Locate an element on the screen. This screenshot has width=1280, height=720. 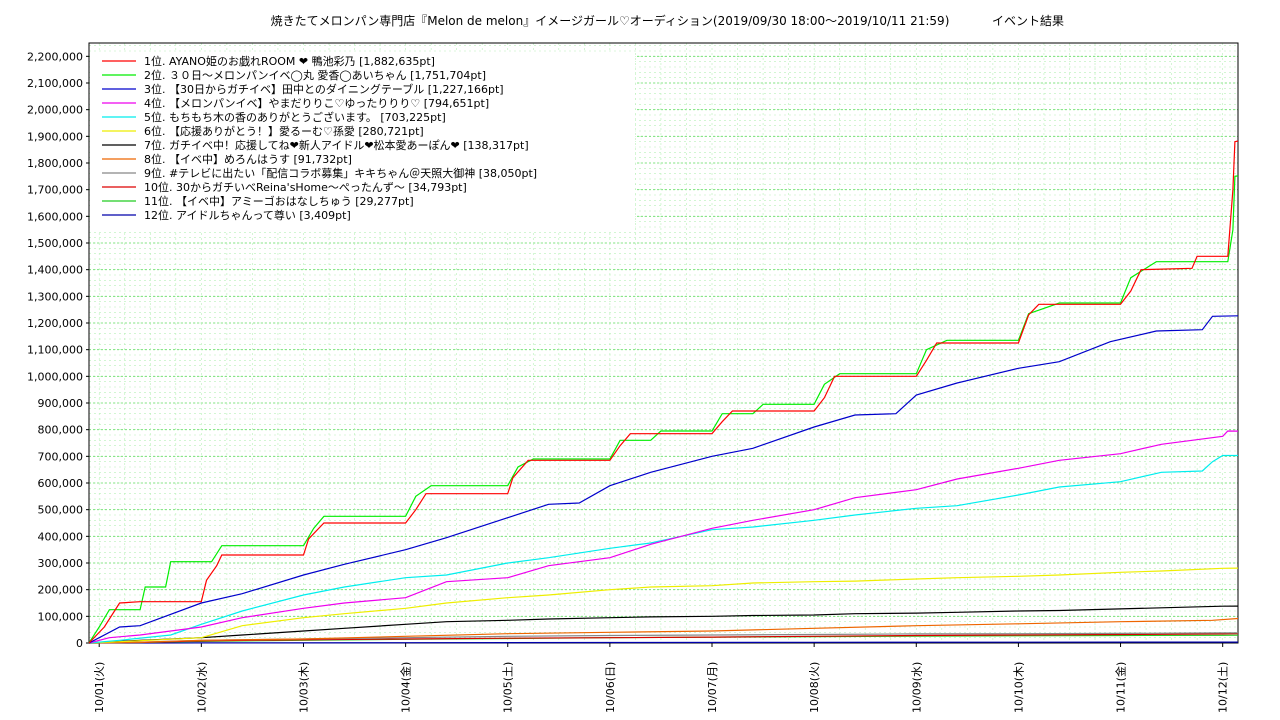
legend-entry: 1位. AYANO姫のお戯れROOM ❤ 鴨池彩乃 [1,882,635pt] is located at coordinates (289, 61).